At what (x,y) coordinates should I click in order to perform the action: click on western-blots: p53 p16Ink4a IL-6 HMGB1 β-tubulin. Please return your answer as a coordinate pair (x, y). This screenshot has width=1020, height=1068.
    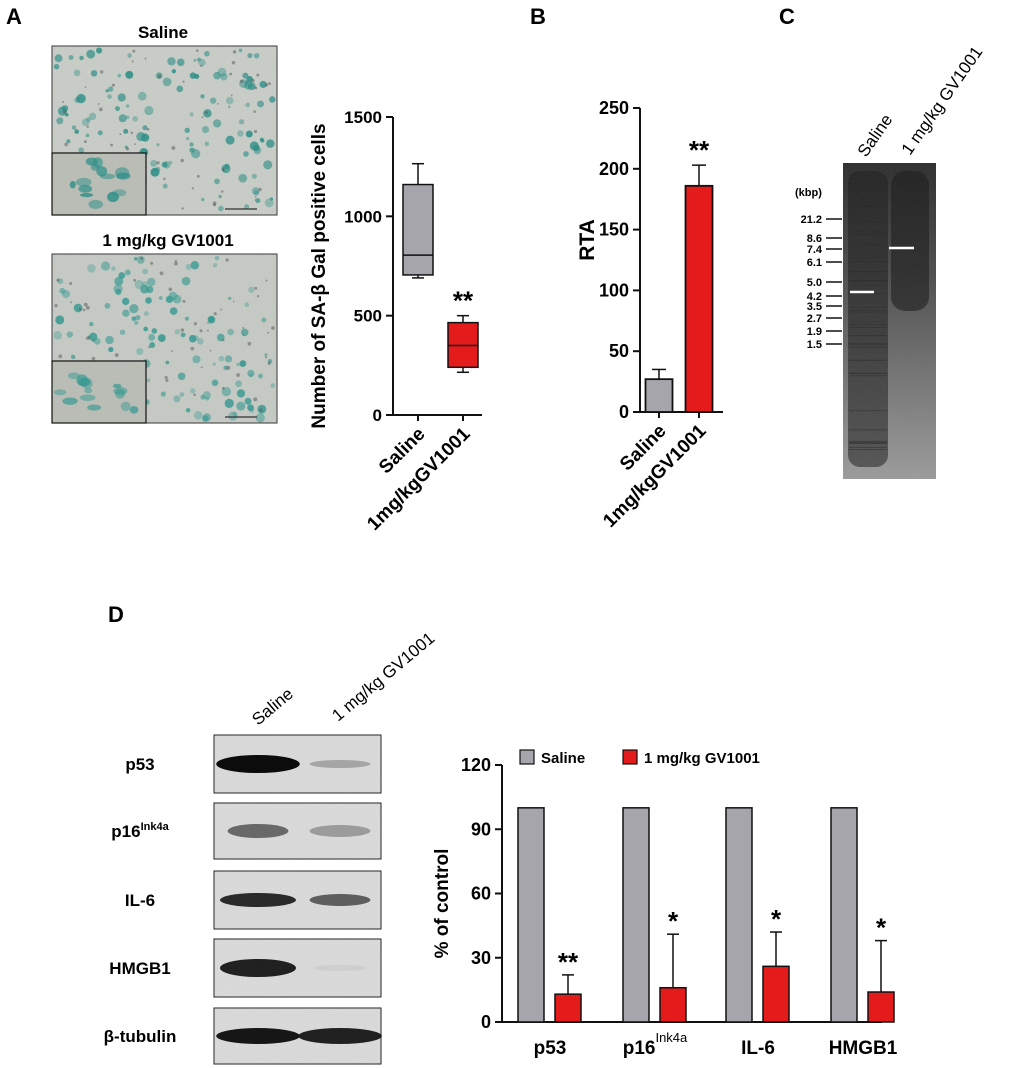
    Looking at the image, I should click on (243, 899).